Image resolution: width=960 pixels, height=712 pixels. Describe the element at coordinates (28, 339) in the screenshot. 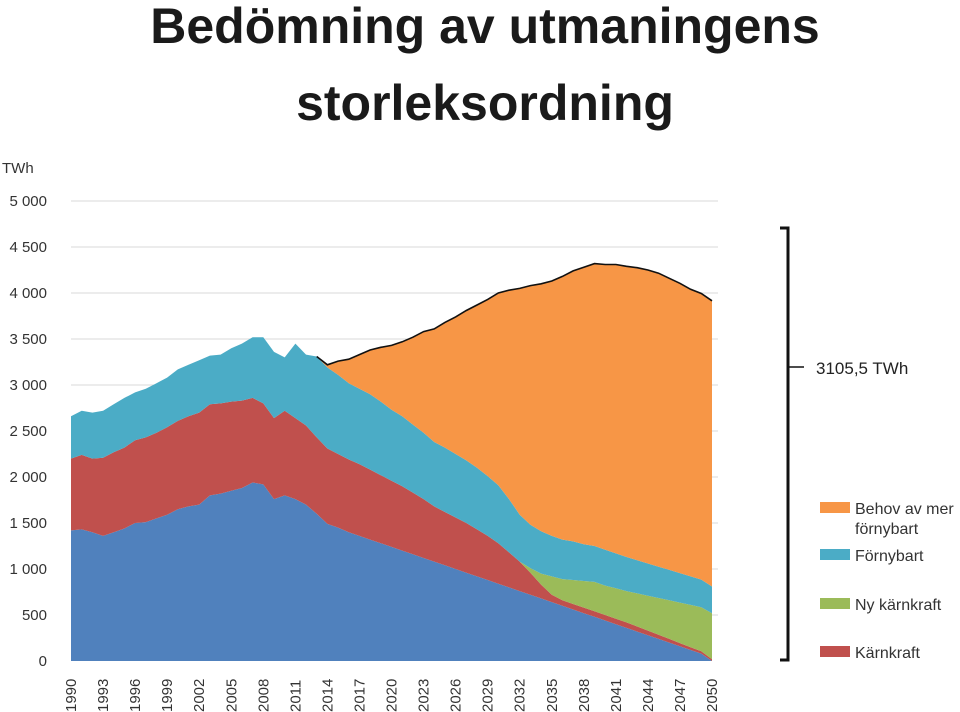

I see `y-tick-label: 3 500` at that location.